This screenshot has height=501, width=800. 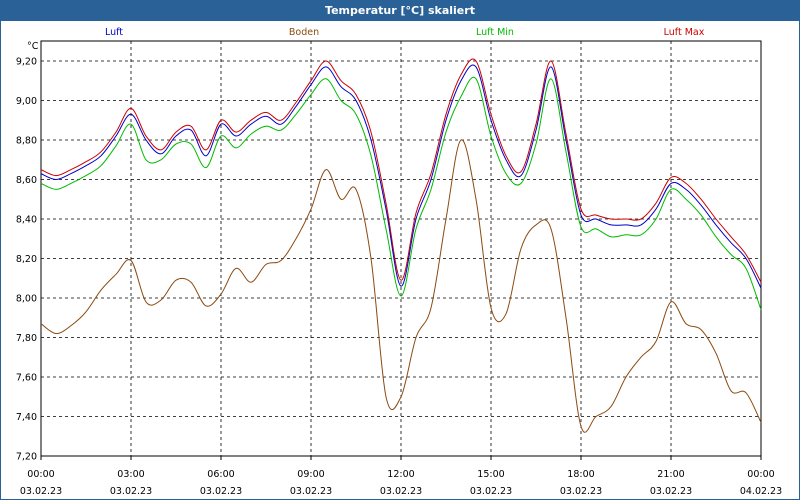 What do you see at coordinates (310, 474) in the screenshot?
I see `x-tick-time: 09:00` at bounding box center [310, 474].